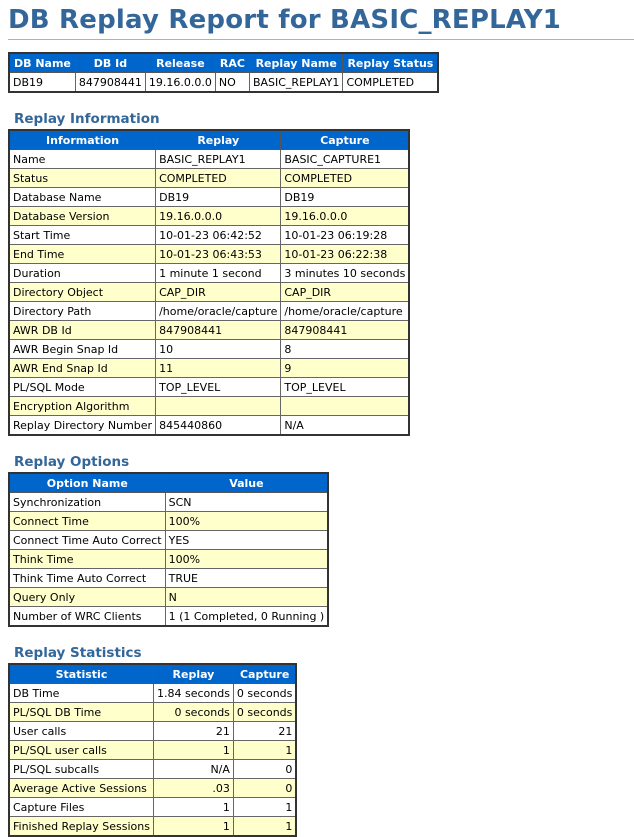 The width and height of the screenshot is (634, 837). What do you see at coordinates (81, 731) in the screenshot?
I see `row-label: User calls` at bounding box center [81, 731].